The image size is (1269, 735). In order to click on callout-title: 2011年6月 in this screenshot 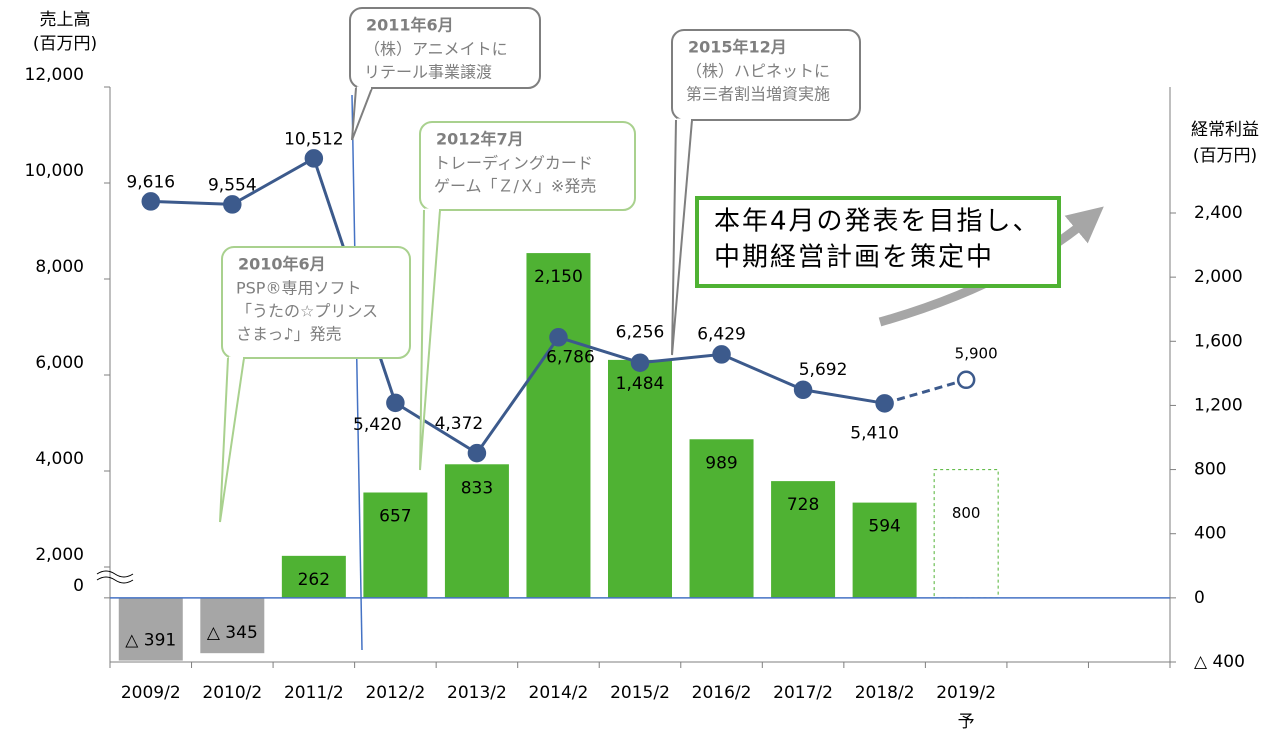, I will do `click(410, 25)`.